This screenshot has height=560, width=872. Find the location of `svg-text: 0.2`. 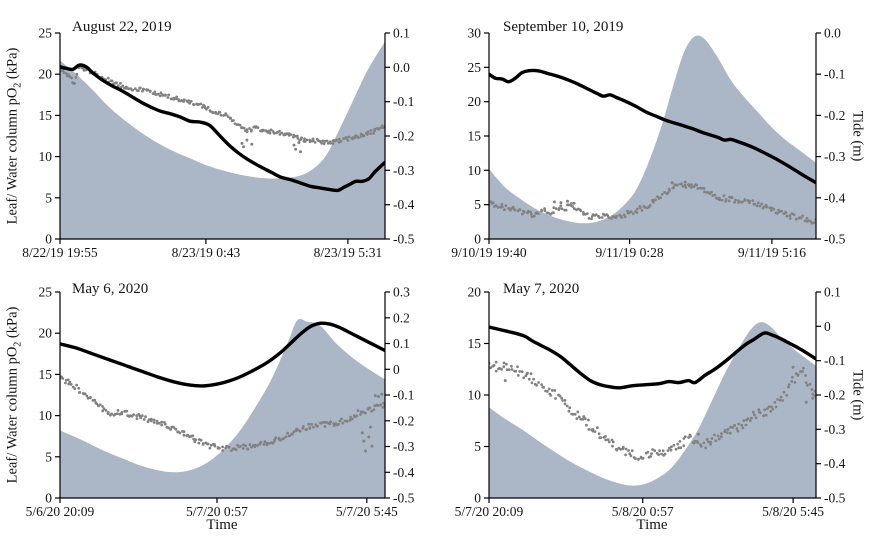

svg-text: 0.2 is located at coordinates (401, 317).